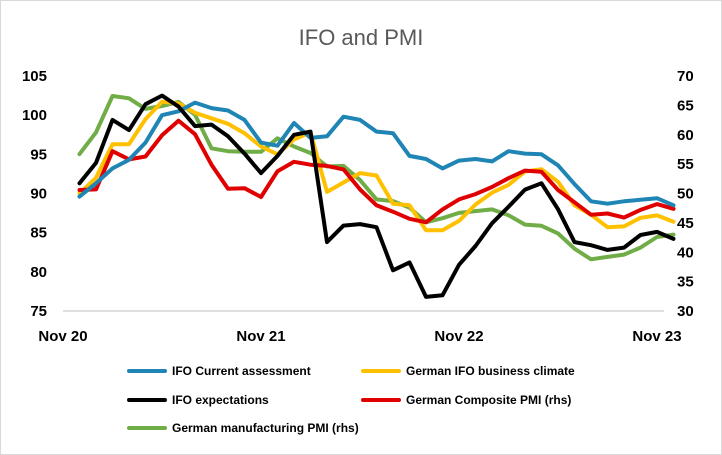 The width and height of the screenshot is (722, 455). I want to click on x-tick-label: Nov 21, so click(260, 336).